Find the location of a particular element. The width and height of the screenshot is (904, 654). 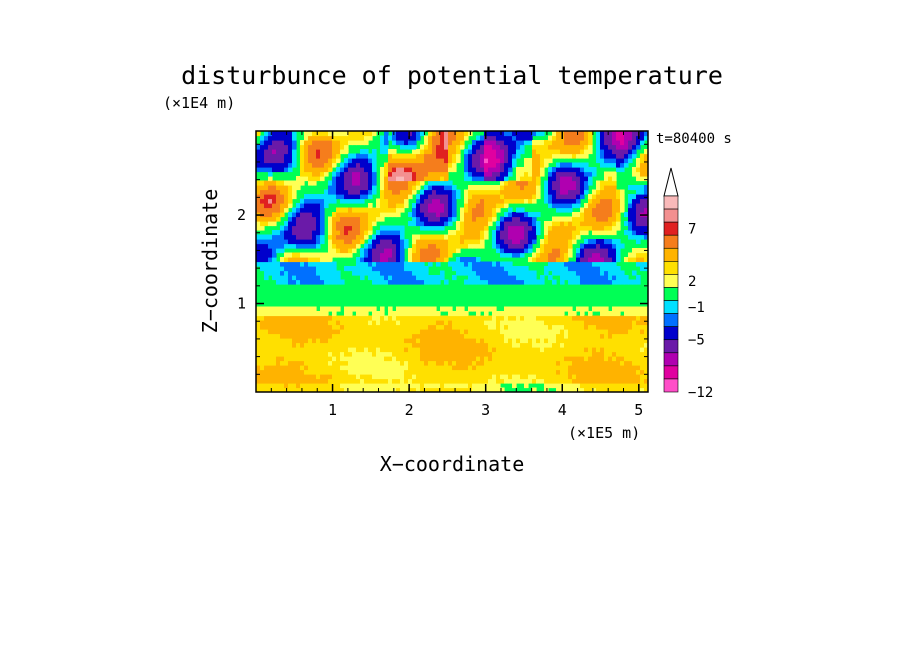

colorbar-overflow-triangle is located at coordinates (671, 182).